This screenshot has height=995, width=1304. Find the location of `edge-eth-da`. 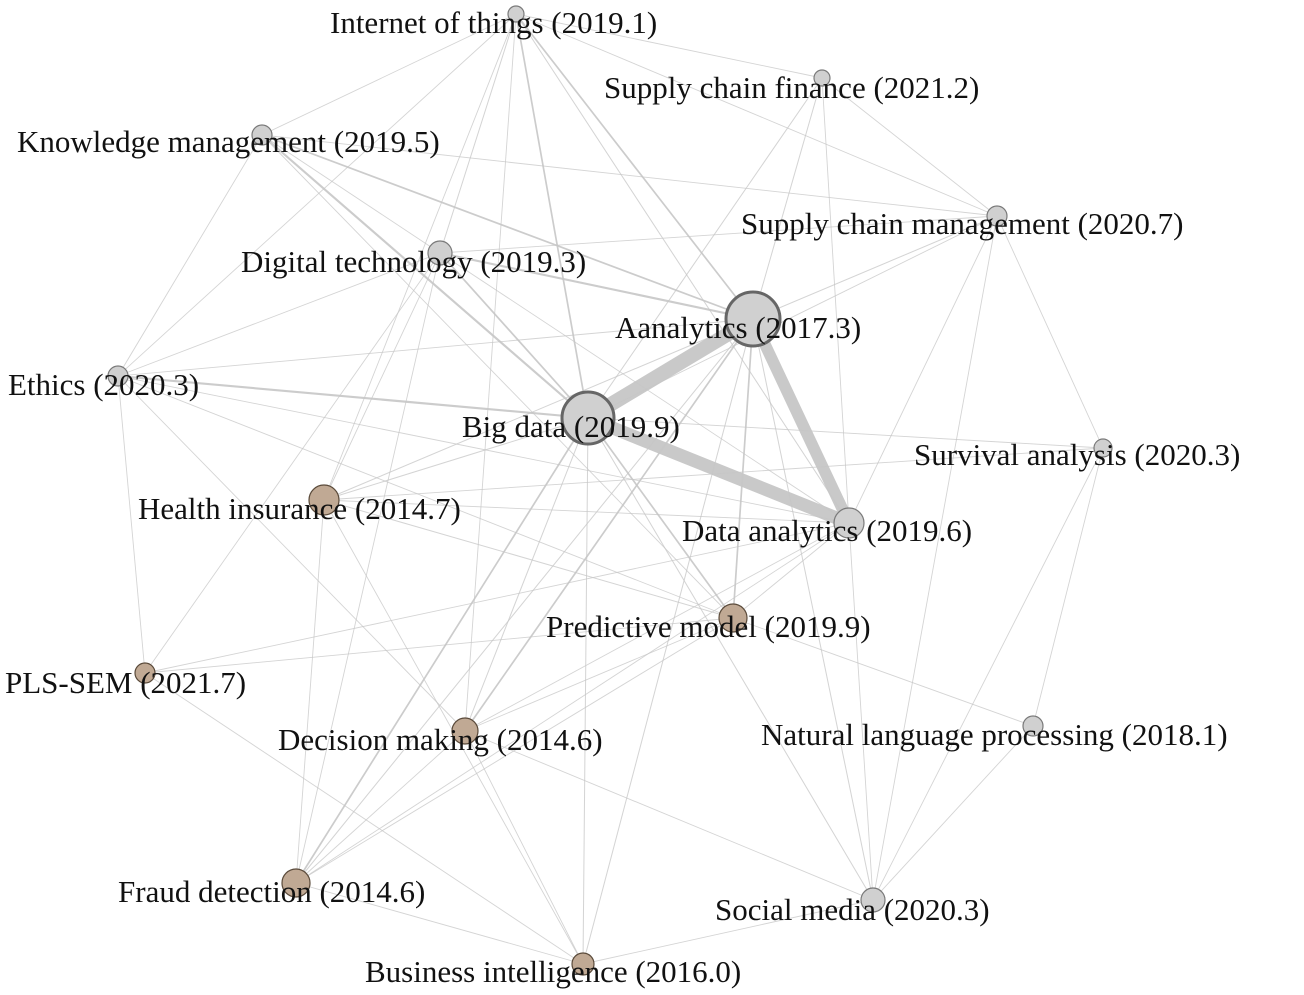

edge-eth-da is located at coordinates (483, 449).